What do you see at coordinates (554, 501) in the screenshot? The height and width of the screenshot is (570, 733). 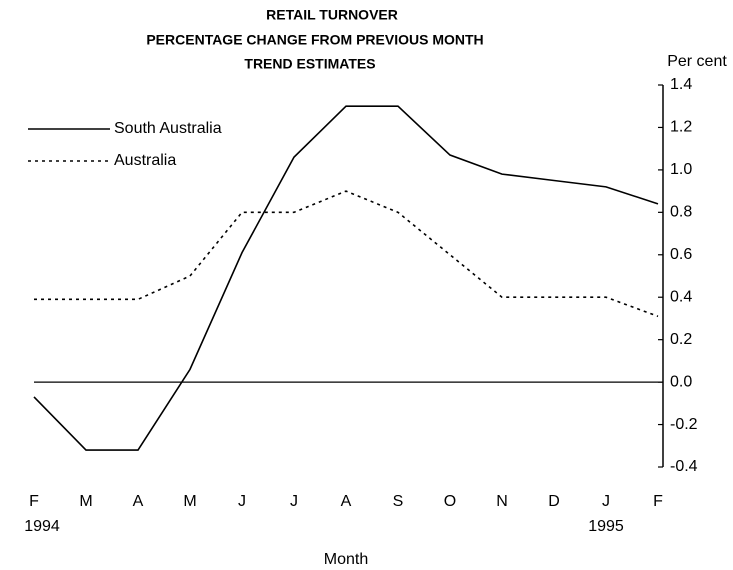 I see `x-tick-label: D` at bounding box center [554, 501].